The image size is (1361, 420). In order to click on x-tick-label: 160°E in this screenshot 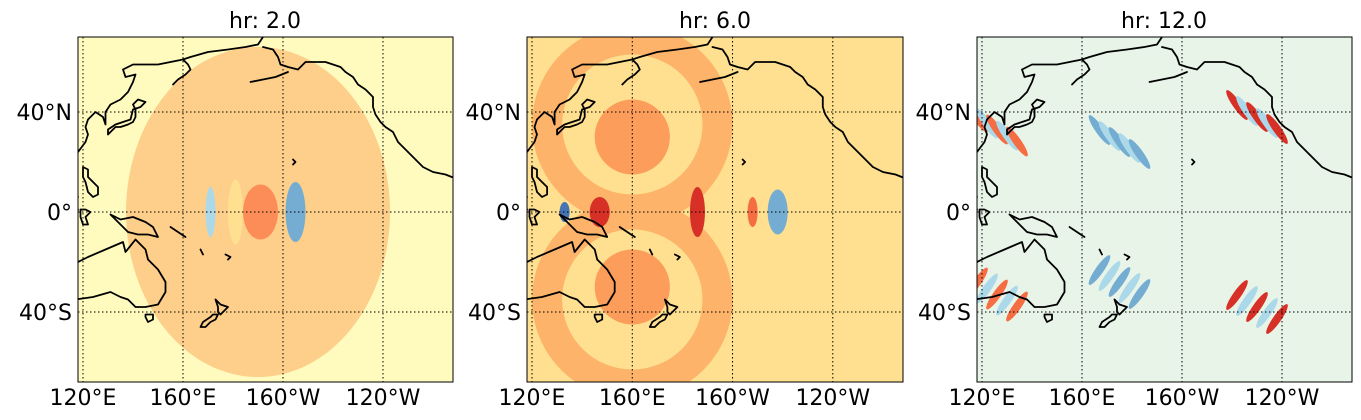, I will do `click(1082, 398)`.